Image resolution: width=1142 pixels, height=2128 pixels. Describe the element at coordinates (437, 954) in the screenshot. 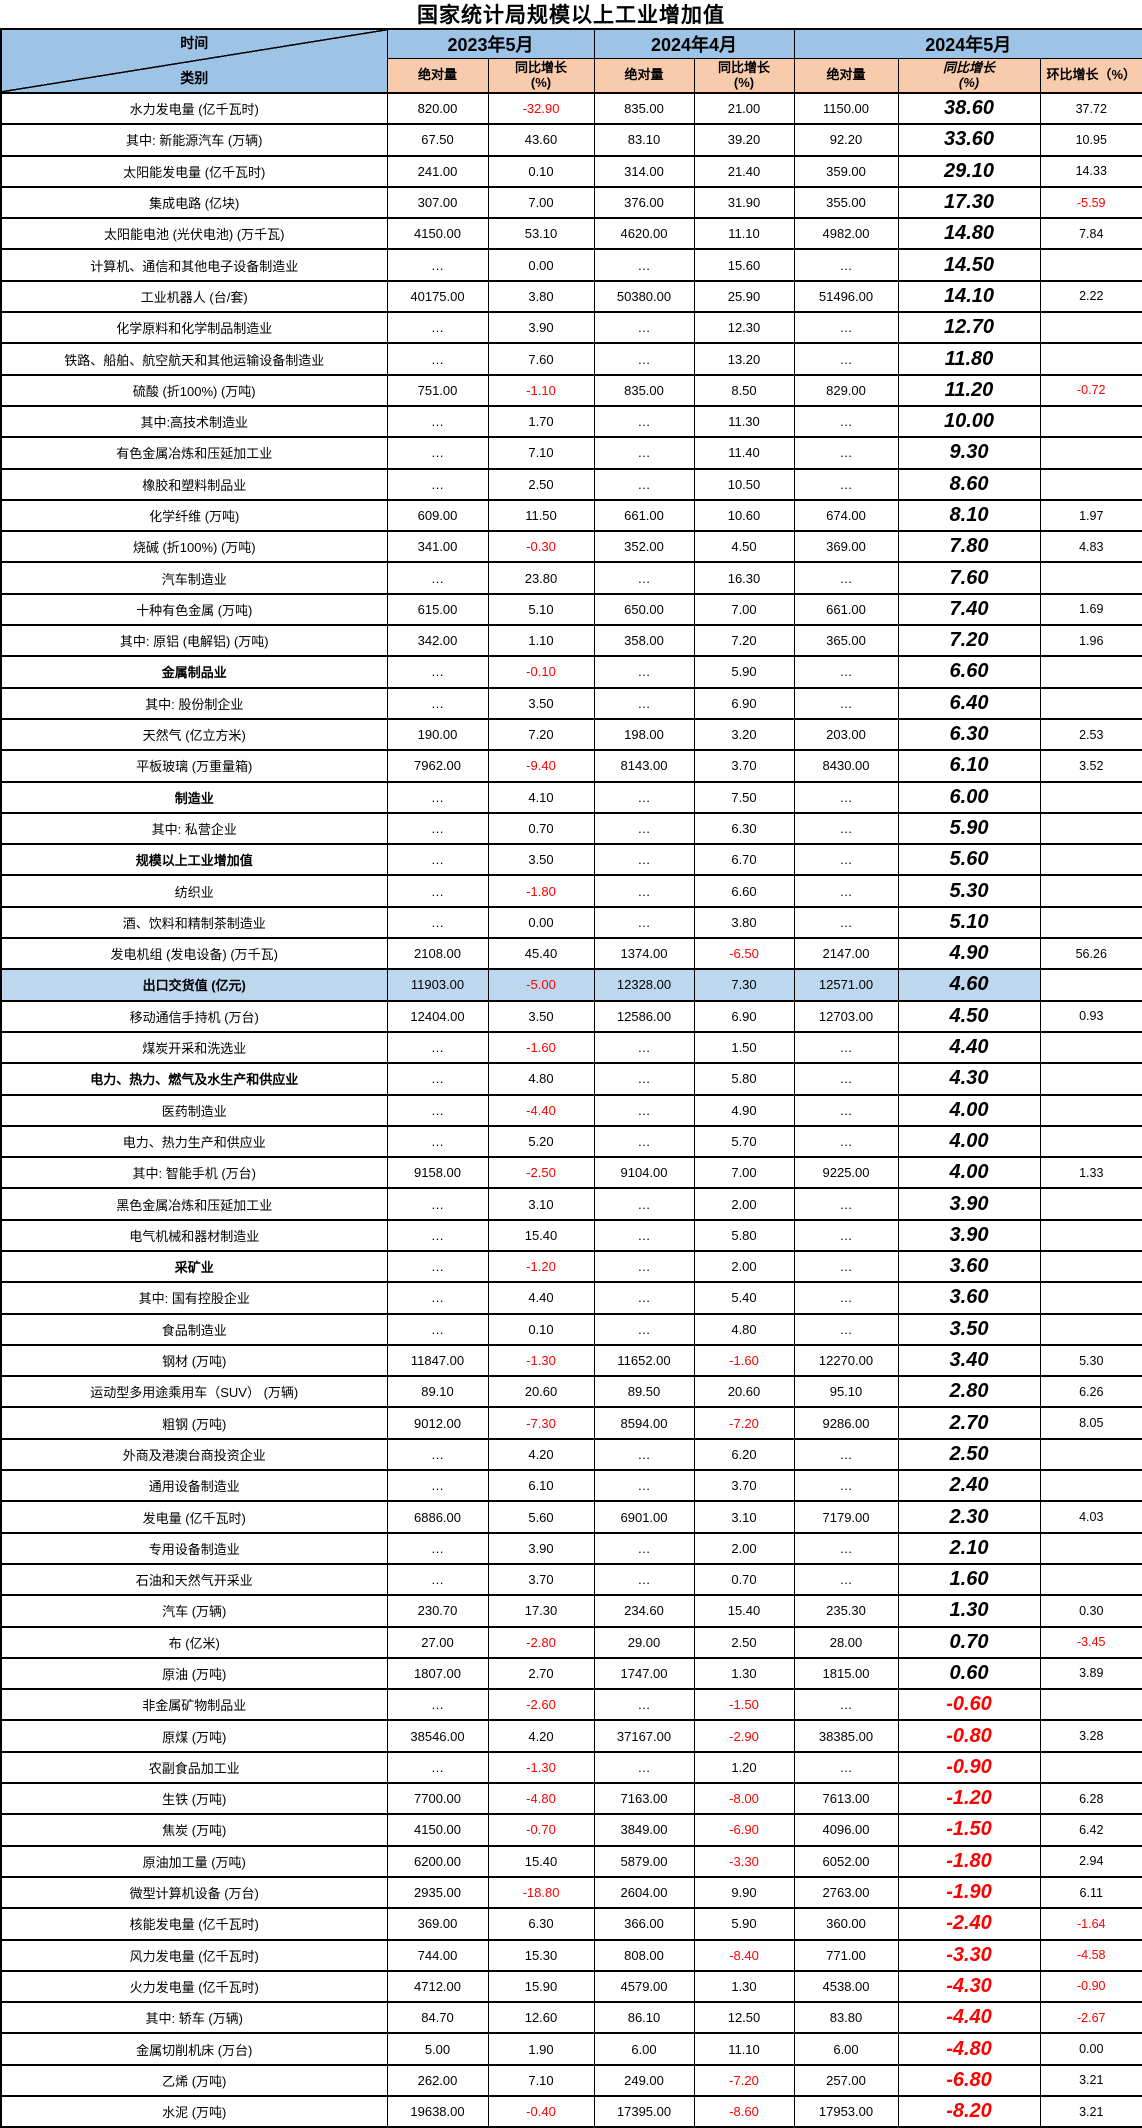

I see `value-cell: 2108.00` at that location.